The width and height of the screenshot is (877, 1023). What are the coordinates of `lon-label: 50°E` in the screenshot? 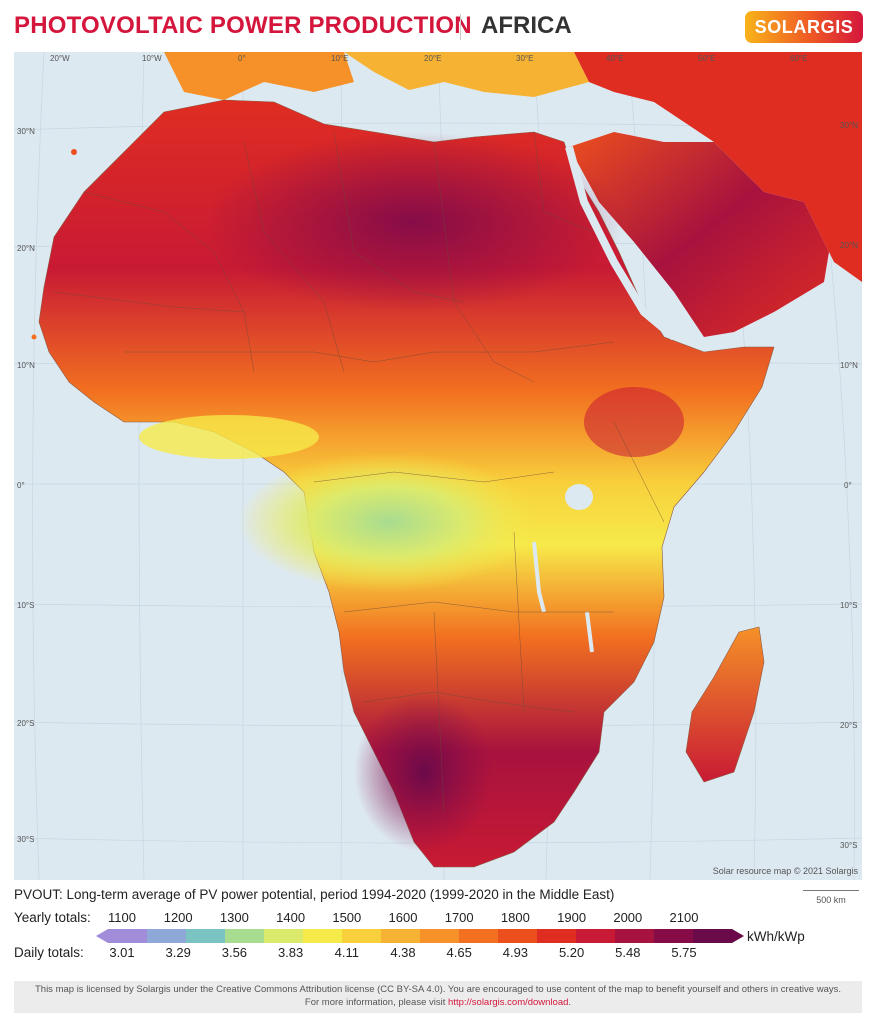 It's located at (706, 58).